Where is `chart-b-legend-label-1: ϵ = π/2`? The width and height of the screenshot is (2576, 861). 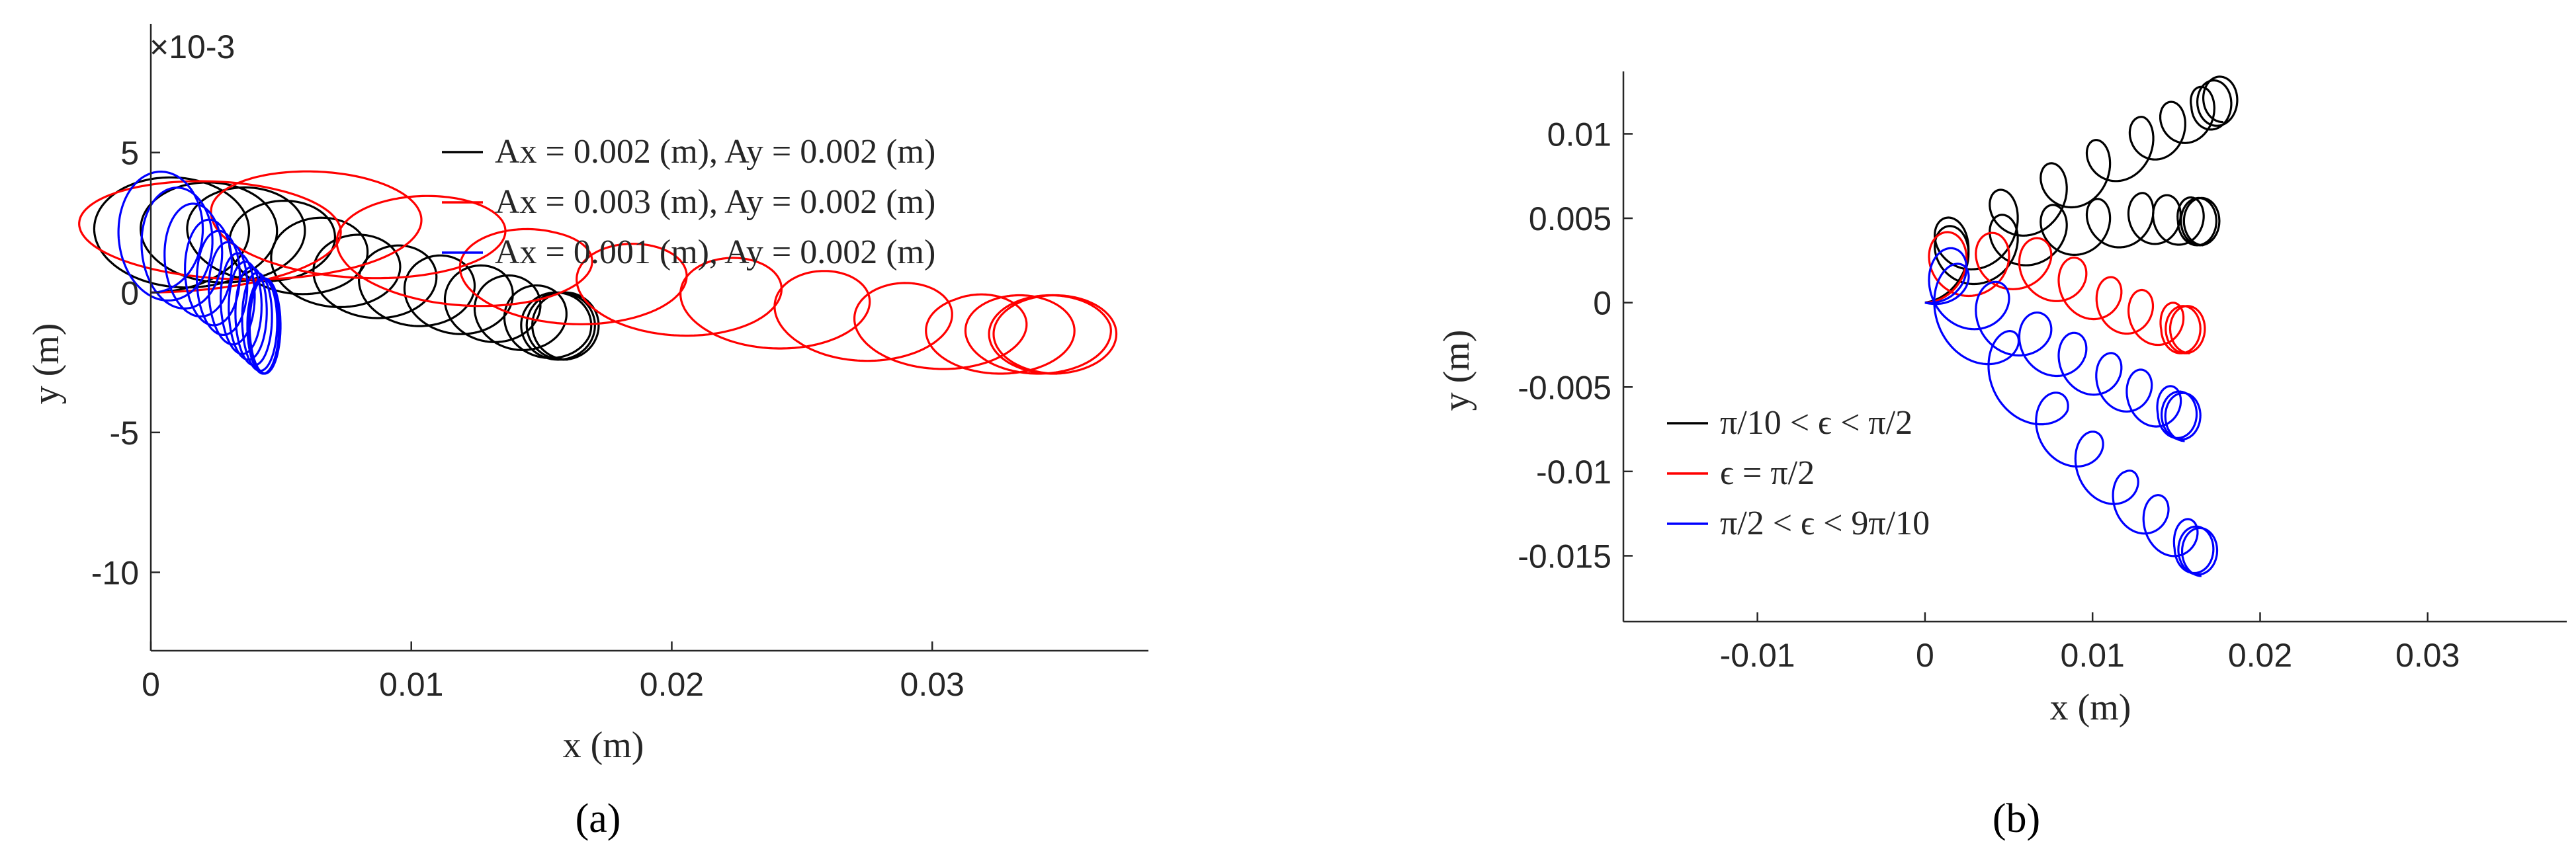
chart-b-legend-label-1: ϵ = π/2 is located at coordinates (1767, 473).